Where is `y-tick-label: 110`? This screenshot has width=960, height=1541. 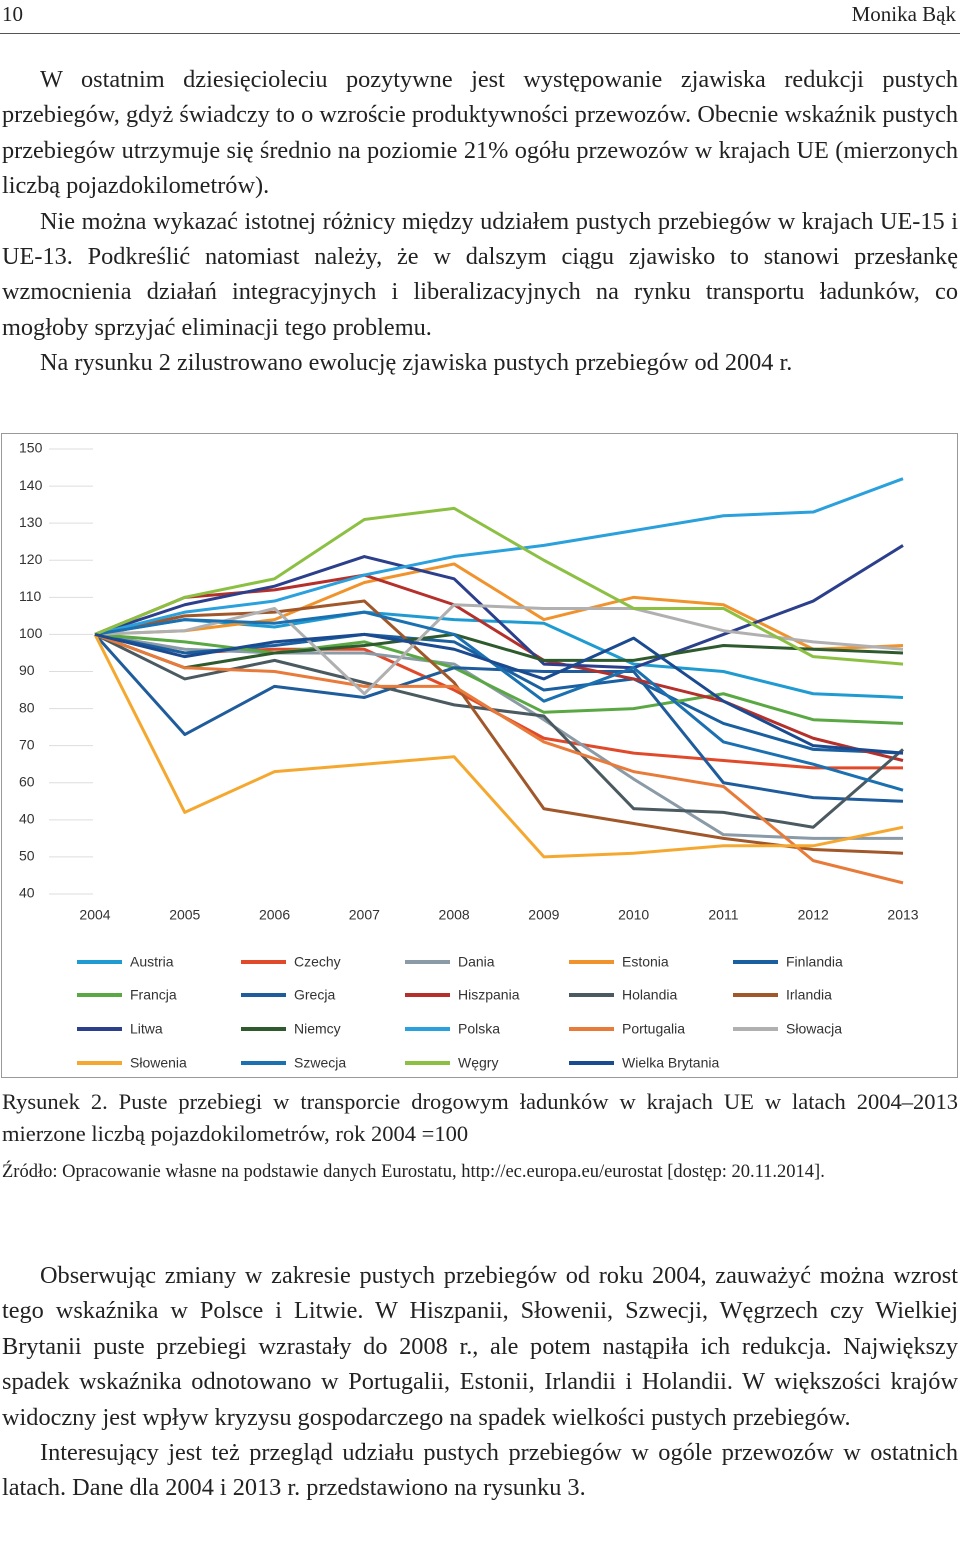
y-tick-label: 110 is located at coordinates (30, 596).